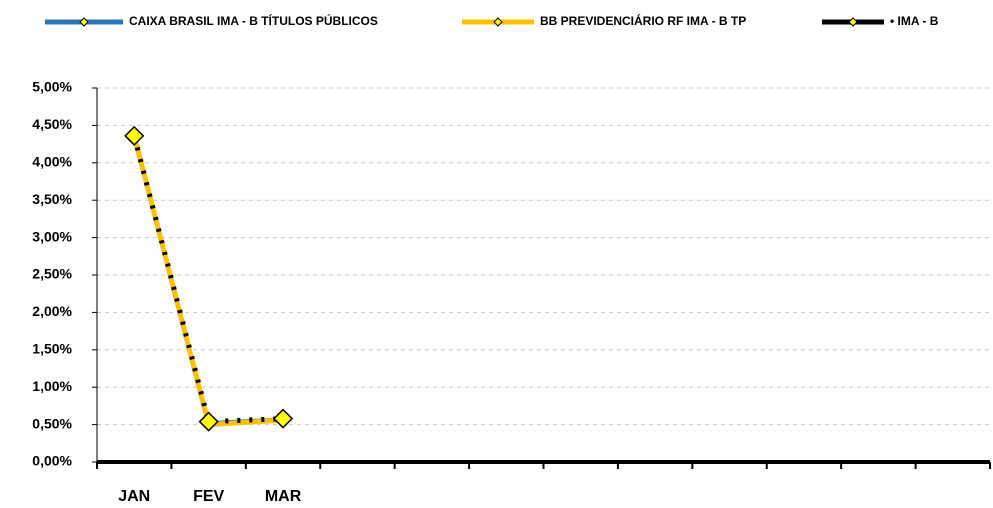 This screenshot has height=508, width=993. I want to click on y-tick-label: 0,00%, so click(52, 461).